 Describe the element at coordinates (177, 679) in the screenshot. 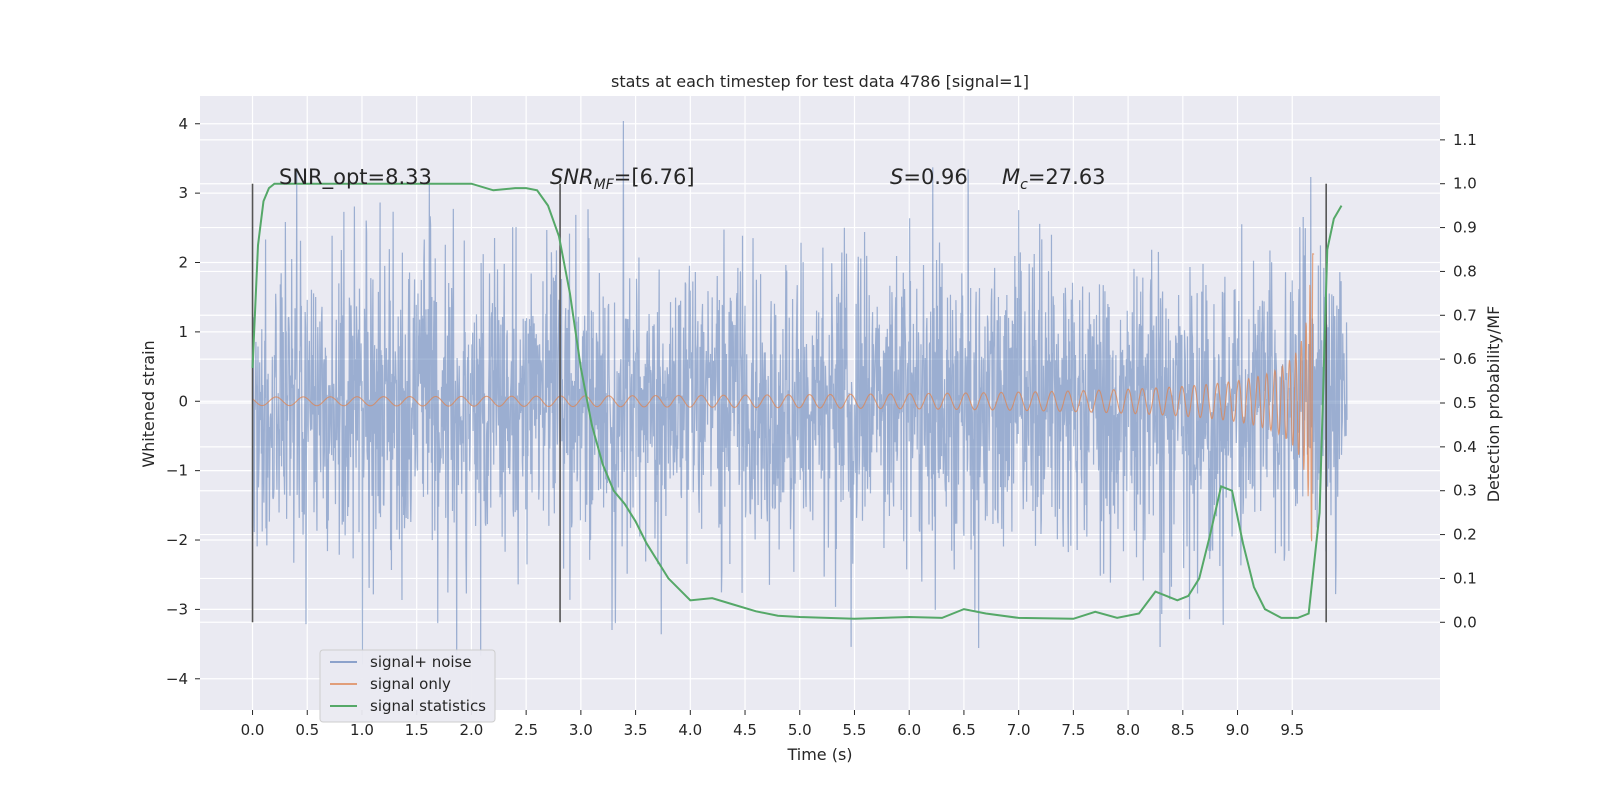

I see `y-tick-label: −4` at that location.